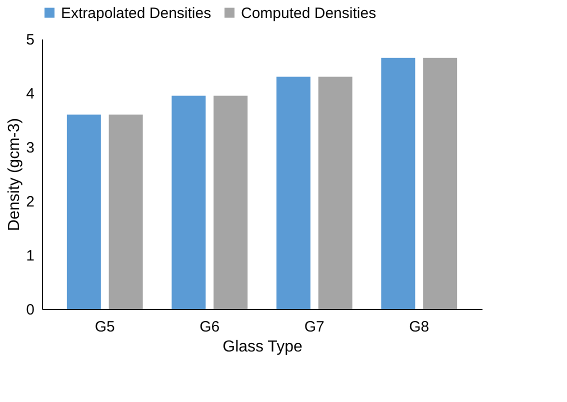  I want to click on legend-label: Extrapolated Densities, so click(136, 13).